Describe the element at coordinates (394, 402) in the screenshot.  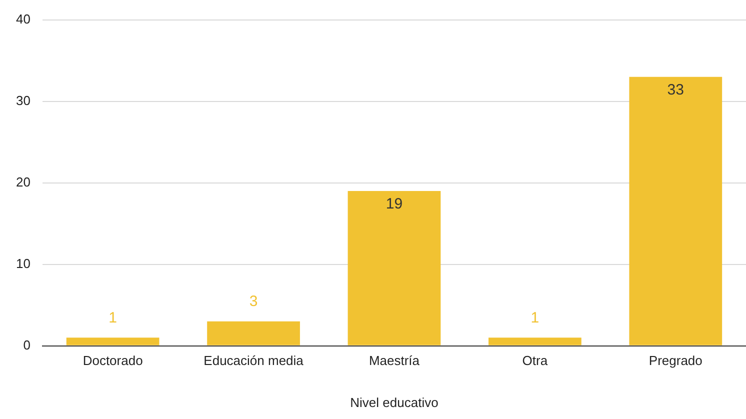
I see `x-axis-title: Nivel educativo` at that location.